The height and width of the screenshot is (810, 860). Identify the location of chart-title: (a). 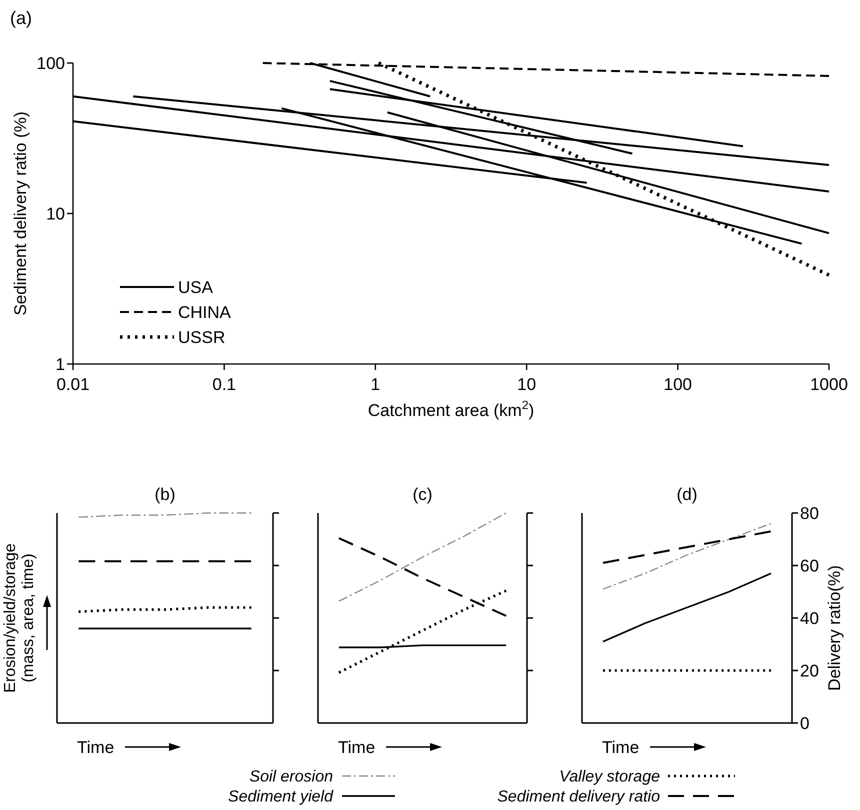
(21, 18).